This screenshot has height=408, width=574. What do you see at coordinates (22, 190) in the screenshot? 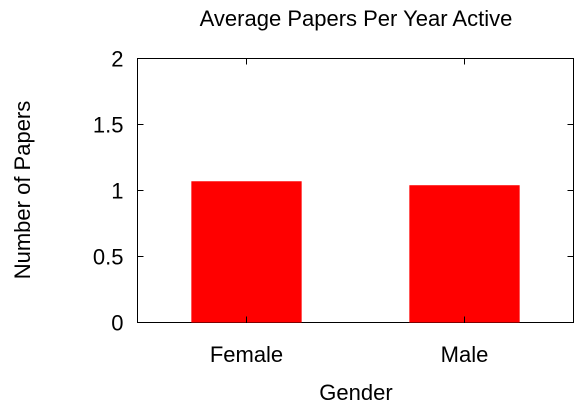
I see `y-axis-label: Number of Papers` at bounding box center [22, 190].